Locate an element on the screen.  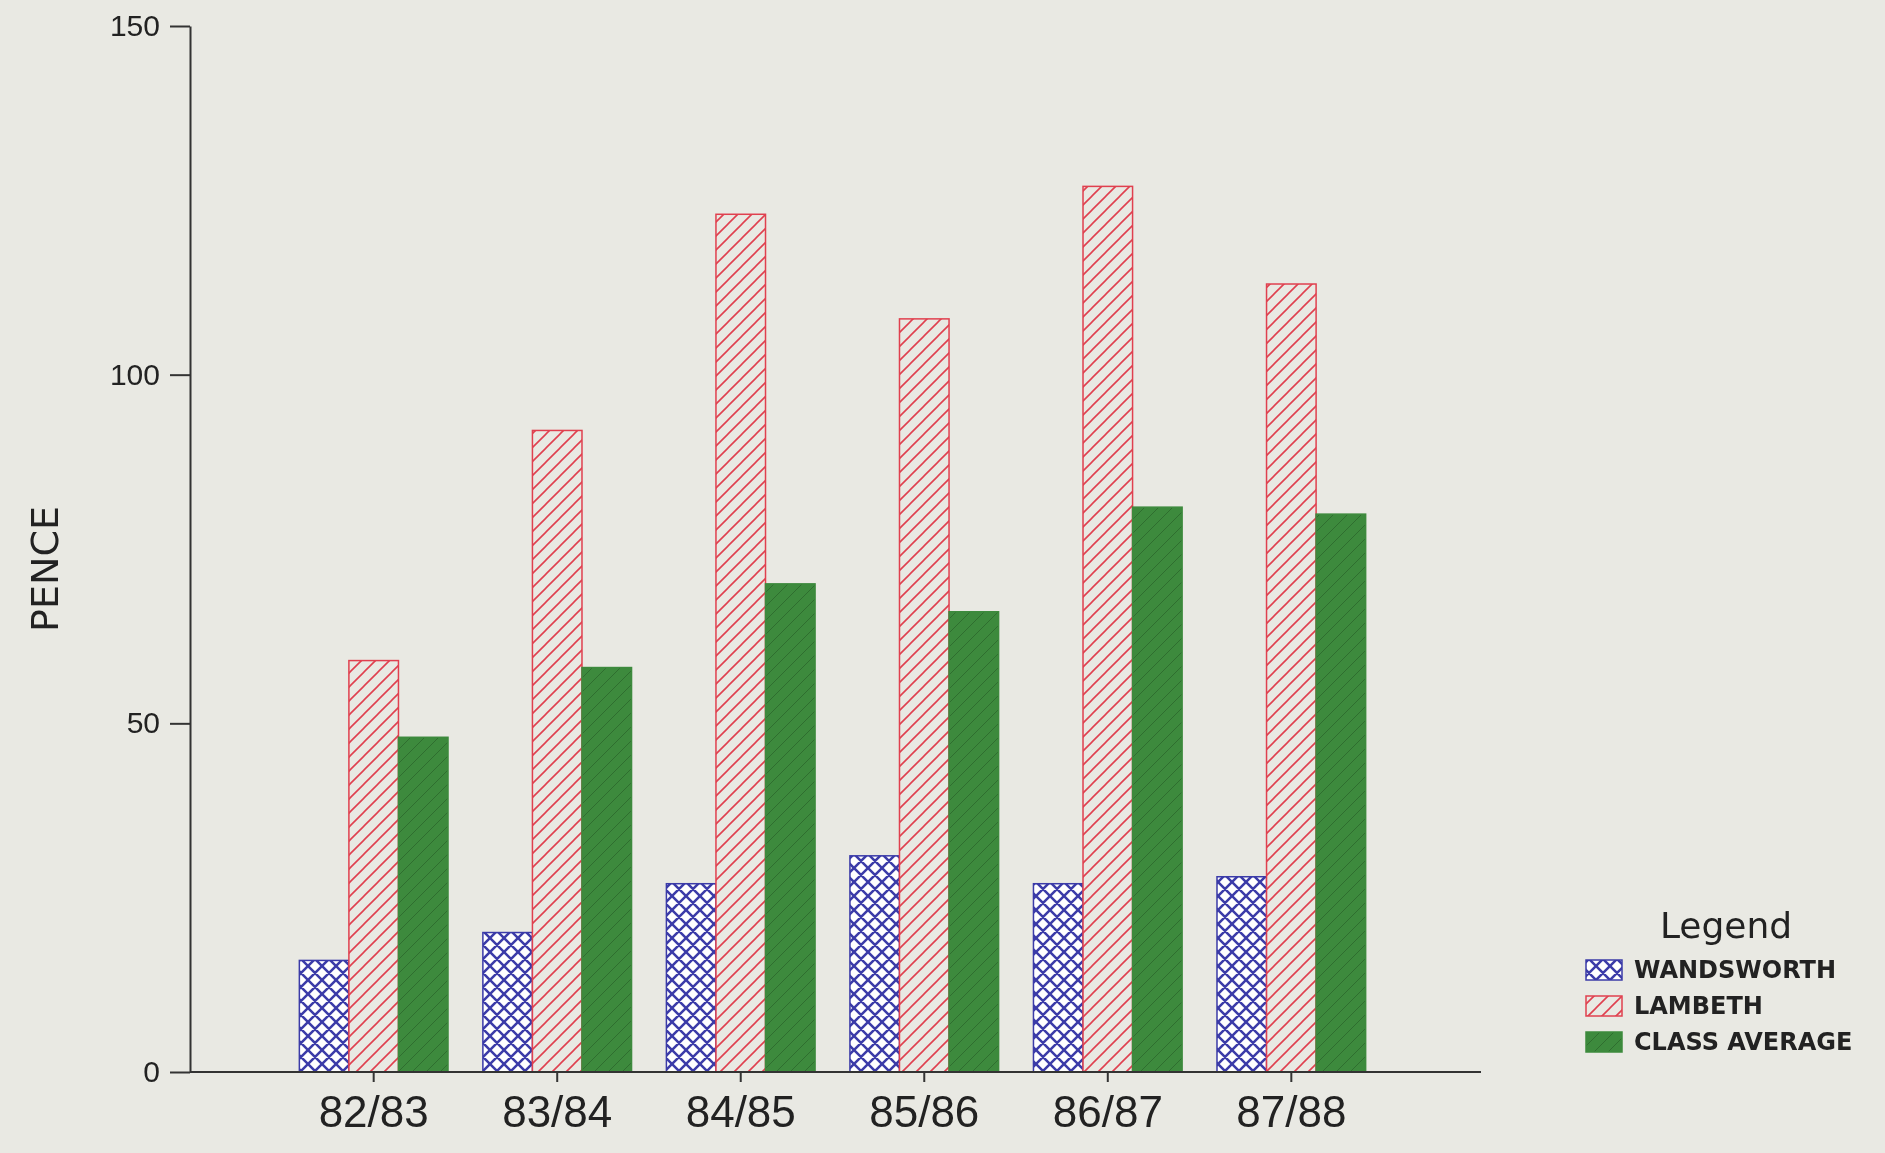
legend-label: CLASS AVERAGE is located at coordinates (1743, 1042).